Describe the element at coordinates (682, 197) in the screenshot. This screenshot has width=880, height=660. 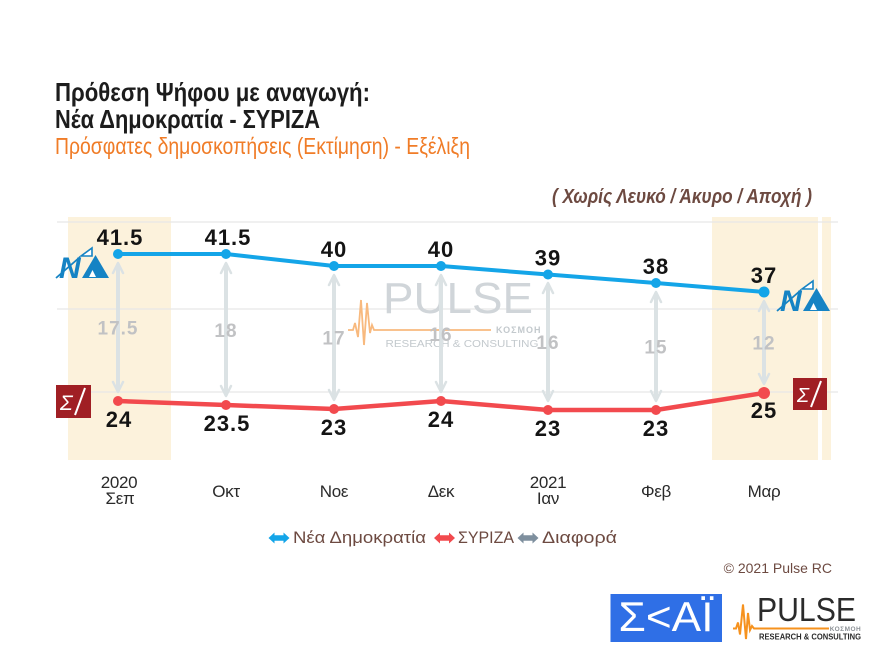
I see `svg-text:( Χωρίς Λευκό / Άκυρο / Αποχή: ( Χωρίς Λευκό / Άκυρο / Αποχή )` at that location.